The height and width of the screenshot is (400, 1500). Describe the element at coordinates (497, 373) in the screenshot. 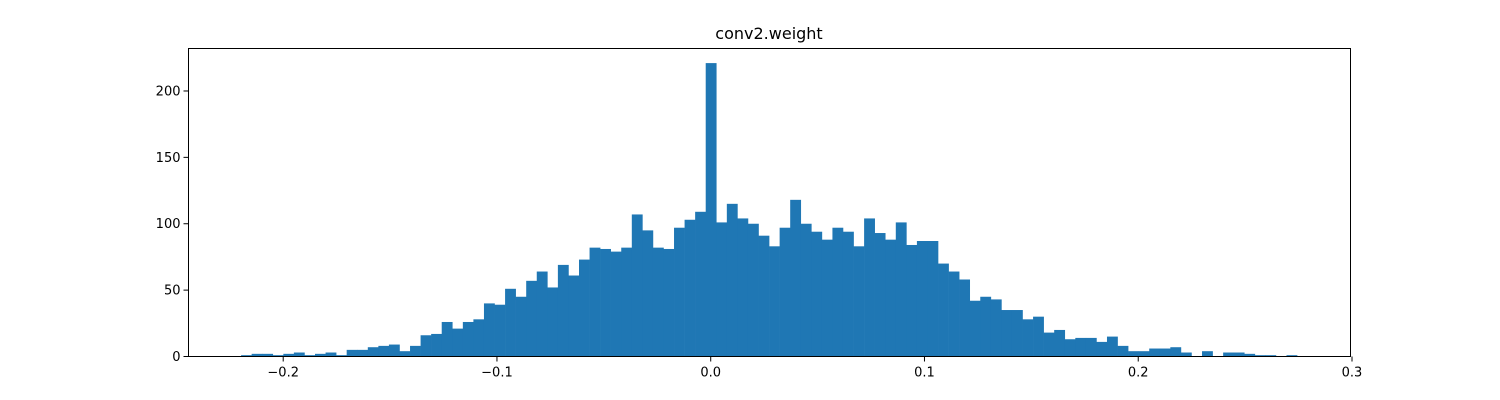

I see `x-tick-label: −0.1` at that location.